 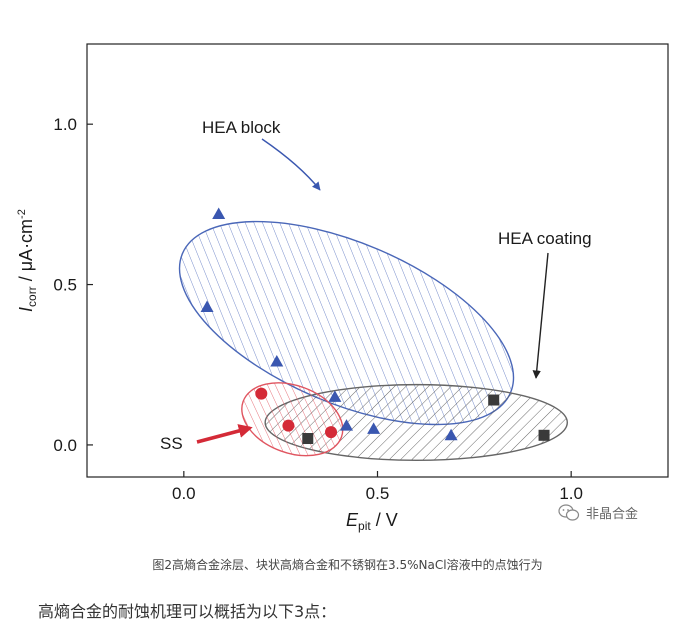 I want to click on region-ss, so click(x=292, y=419).